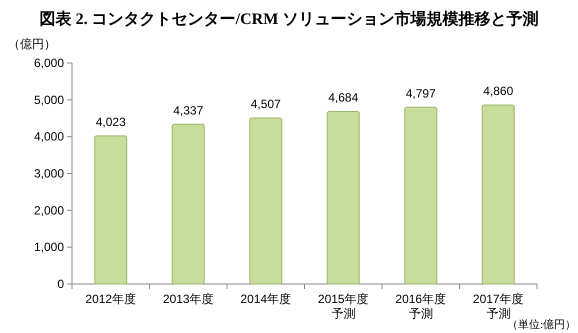  Describe the element at coordinates (343, 97) in the screenshot. I see `data-label: 4,684` at that location.